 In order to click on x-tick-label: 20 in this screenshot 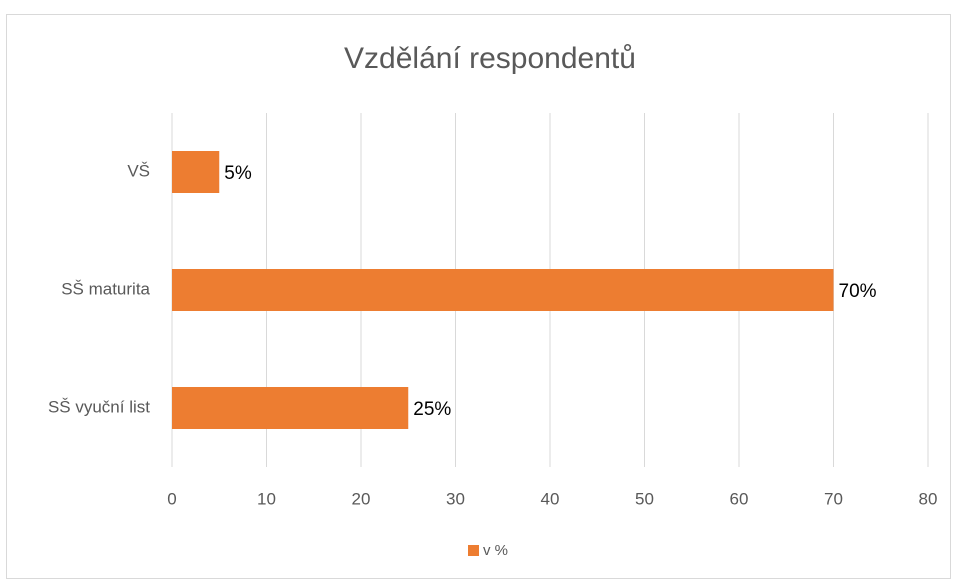, I will do `click(361, 498)`.